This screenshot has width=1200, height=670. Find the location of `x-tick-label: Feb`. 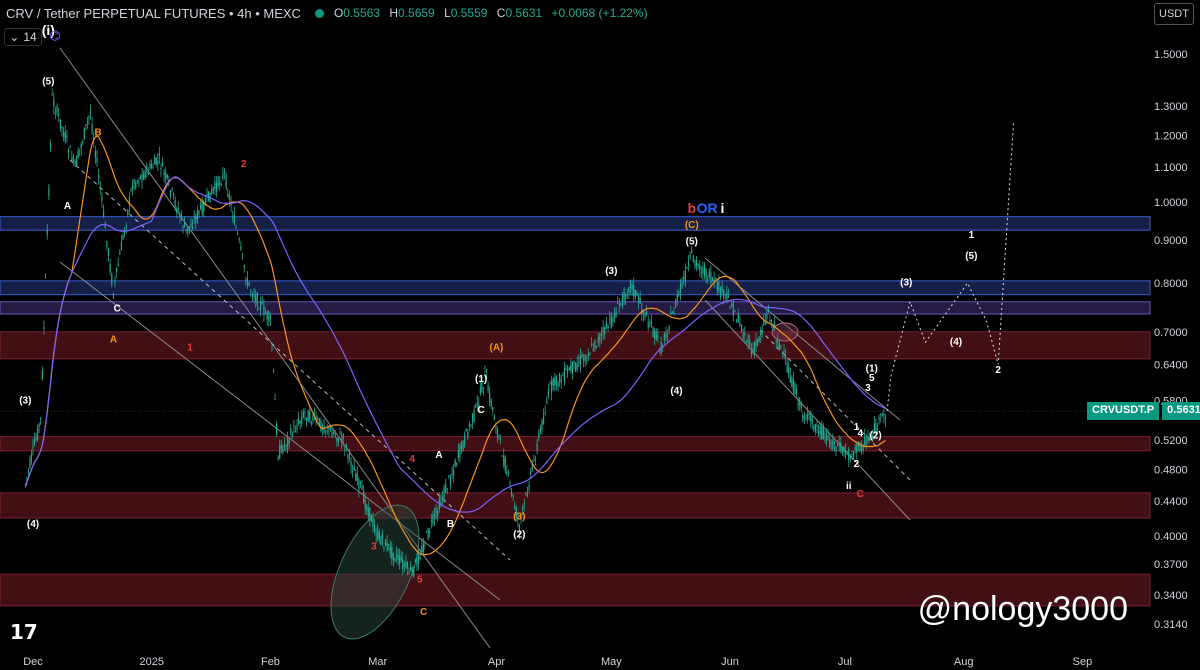

x-tick-label: Feb is located at coordinates (270, 662).